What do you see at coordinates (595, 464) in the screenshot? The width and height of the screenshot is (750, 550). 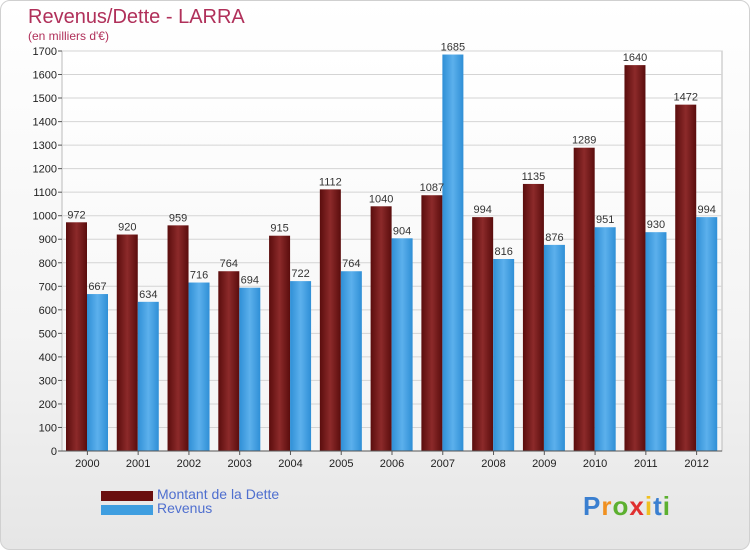 I see `x-tick-label: 2010` at bounding box center [595, 464].